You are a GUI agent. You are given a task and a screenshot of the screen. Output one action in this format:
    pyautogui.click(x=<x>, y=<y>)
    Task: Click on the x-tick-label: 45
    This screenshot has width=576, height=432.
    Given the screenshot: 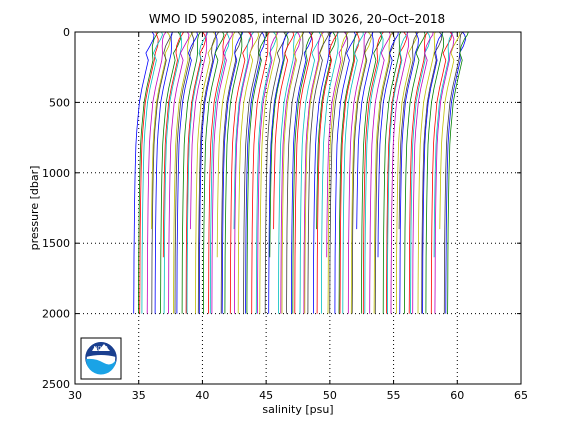 What is the action you would take?
    pyautogui.click(x=266, y=395)
    